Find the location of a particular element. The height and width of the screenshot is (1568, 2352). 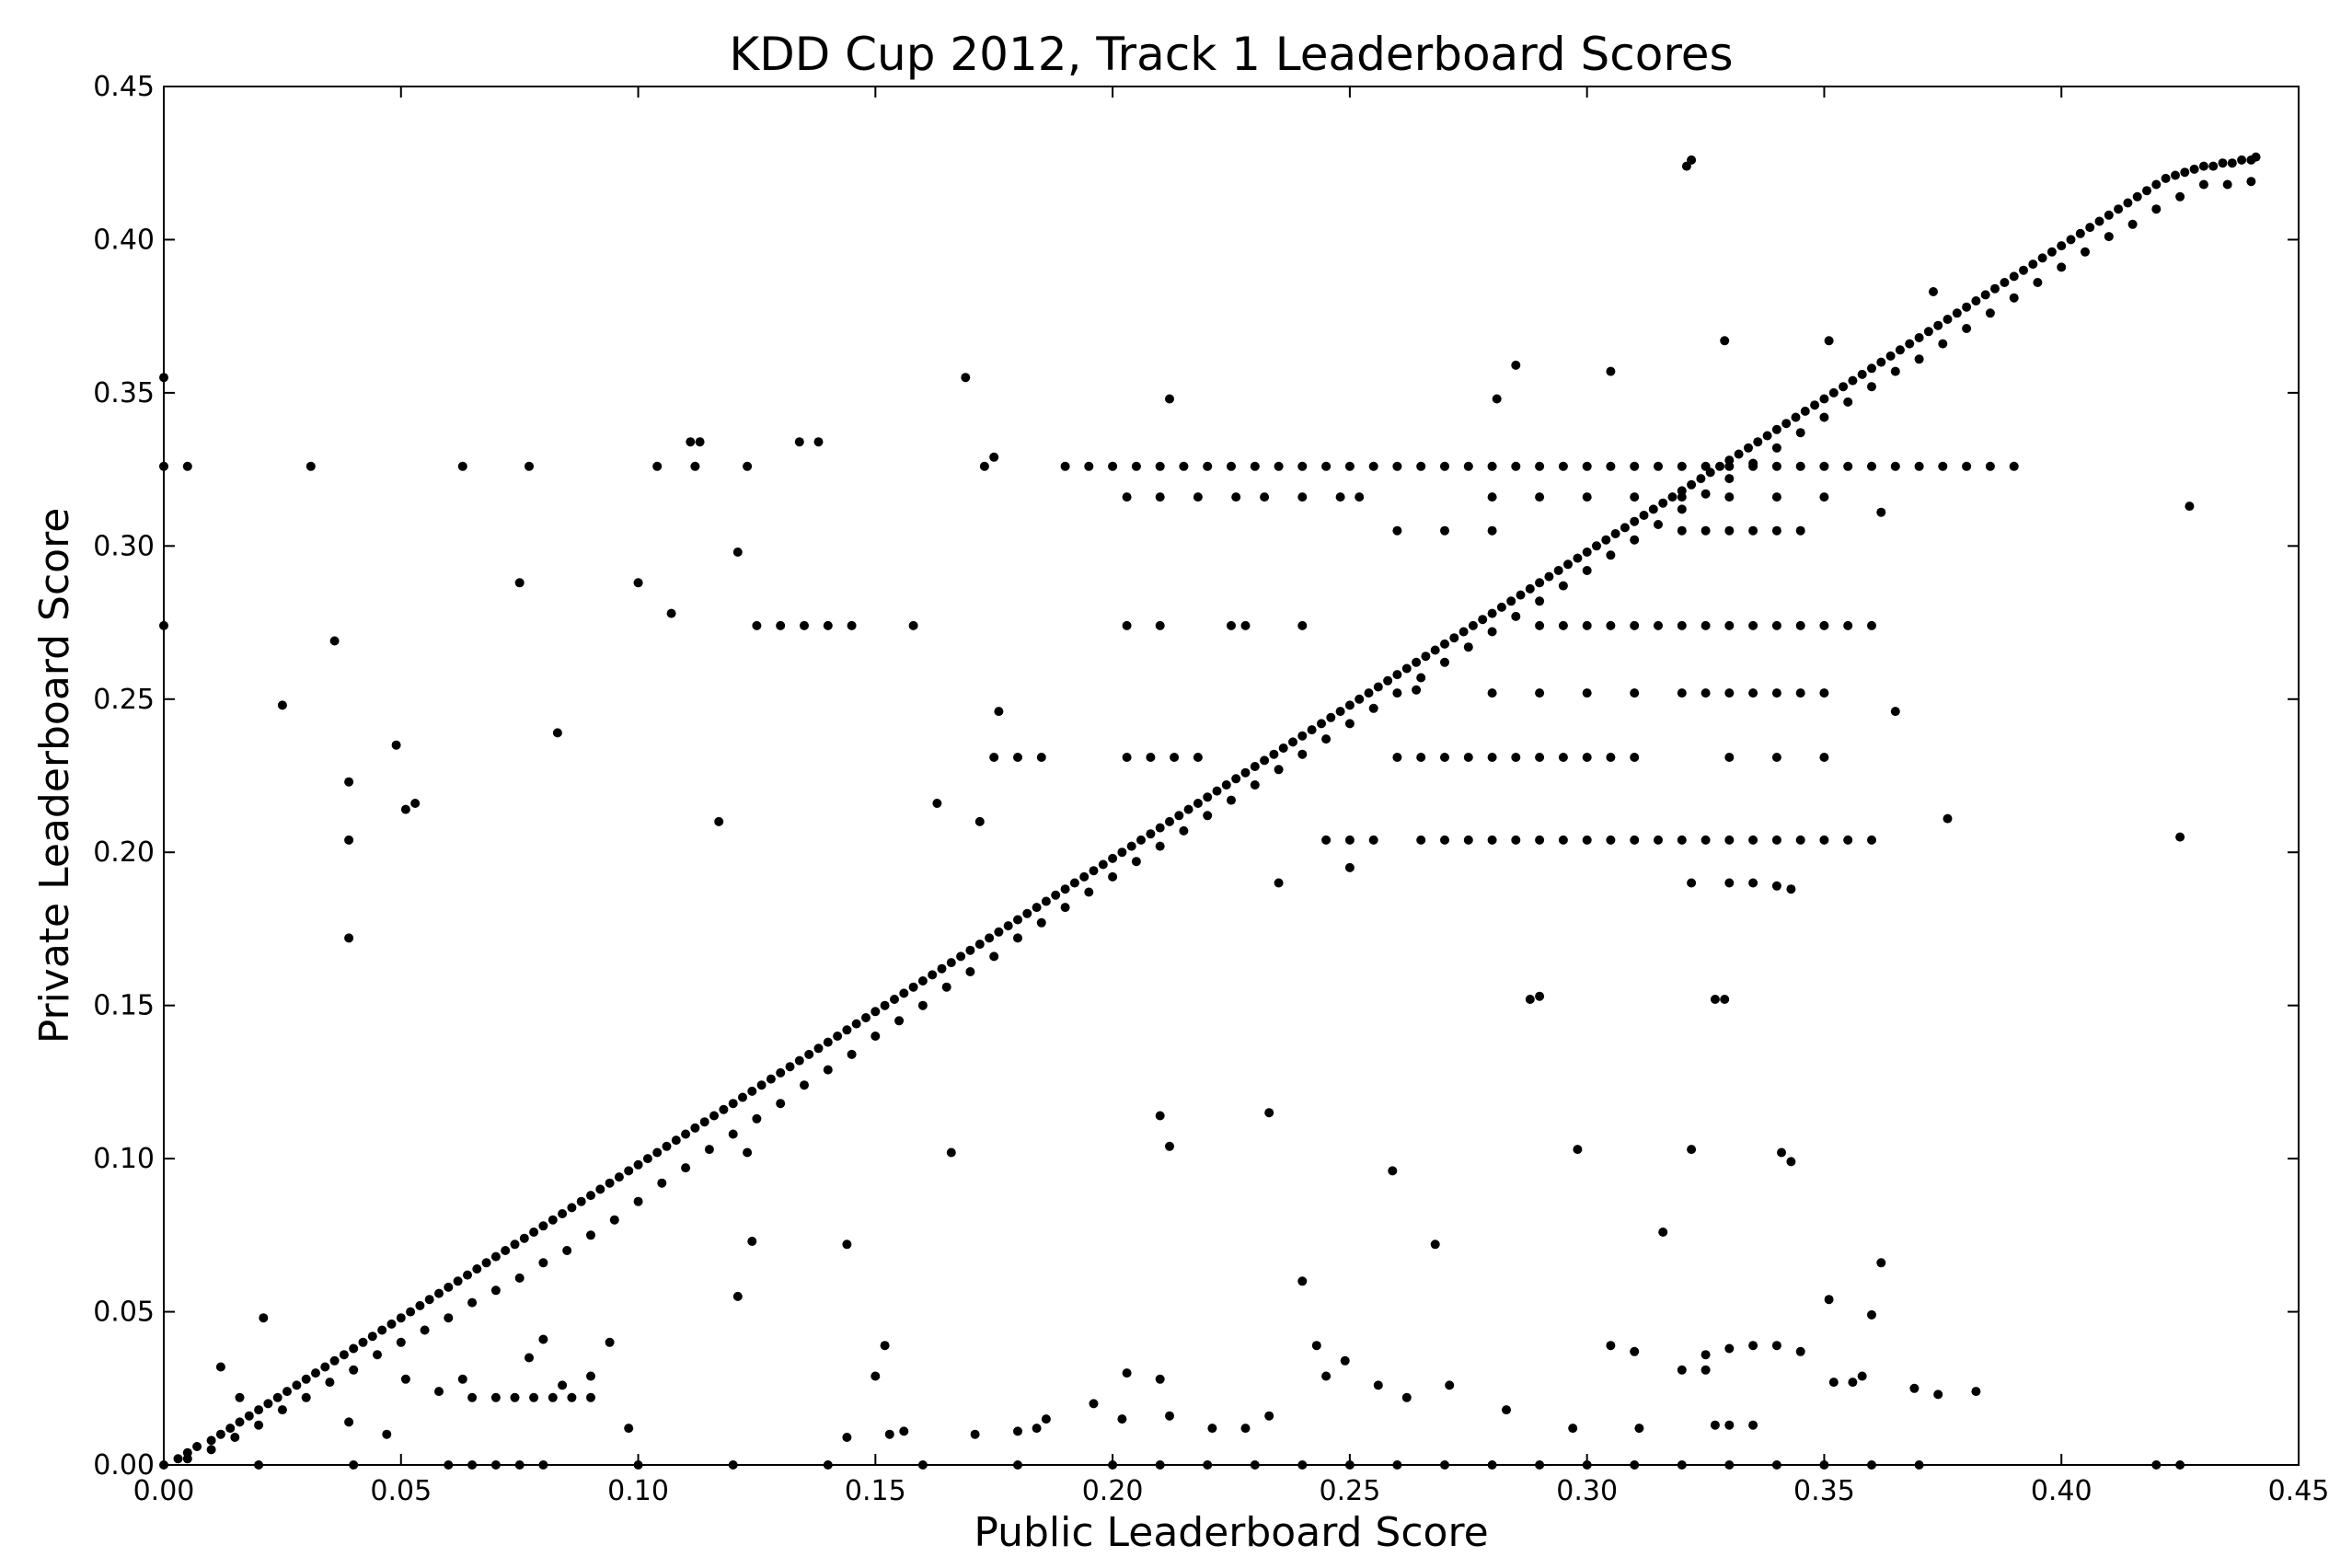

y-tick-label: 0.15 is located at coordinates (124, 1006).